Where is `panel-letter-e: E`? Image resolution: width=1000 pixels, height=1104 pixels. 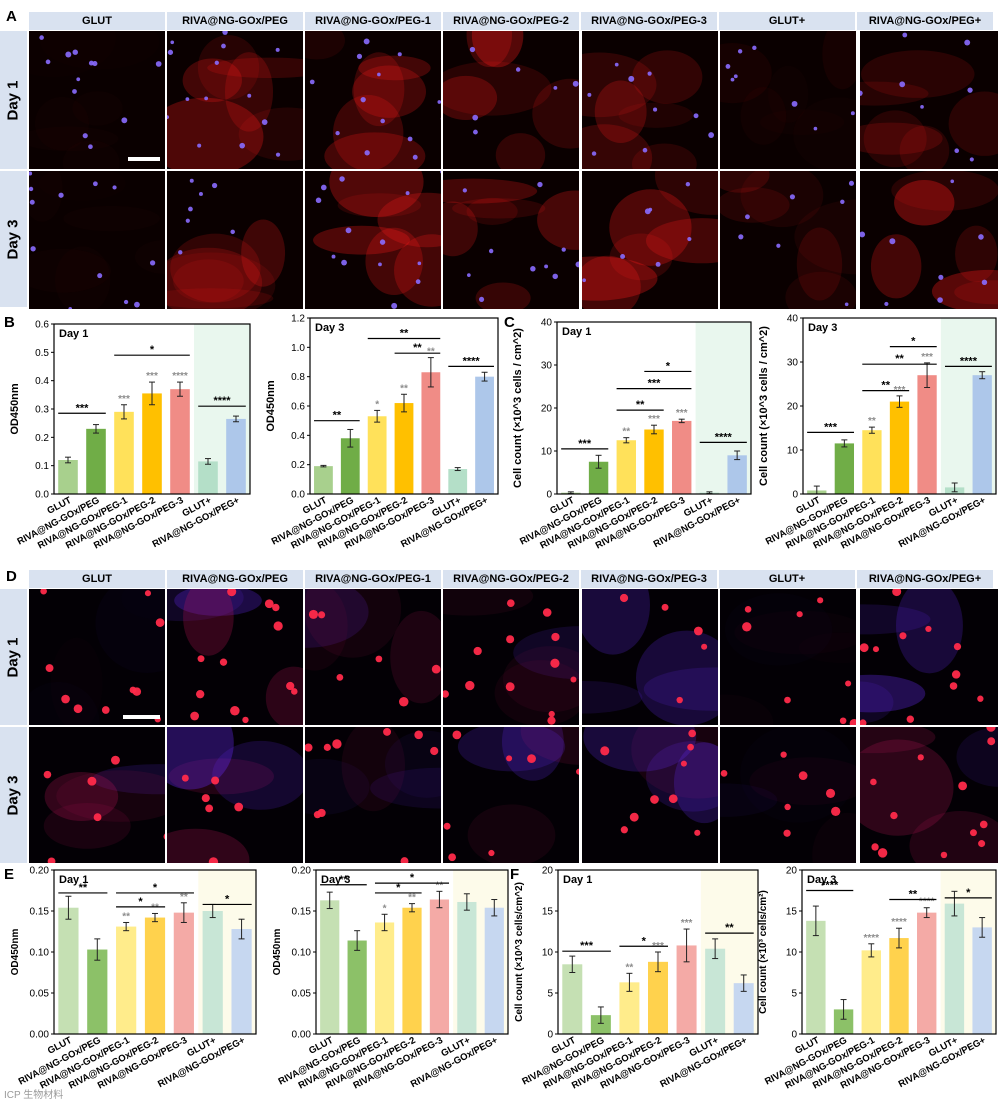 panel-letter-e: E is located at coordinates (9, 874).